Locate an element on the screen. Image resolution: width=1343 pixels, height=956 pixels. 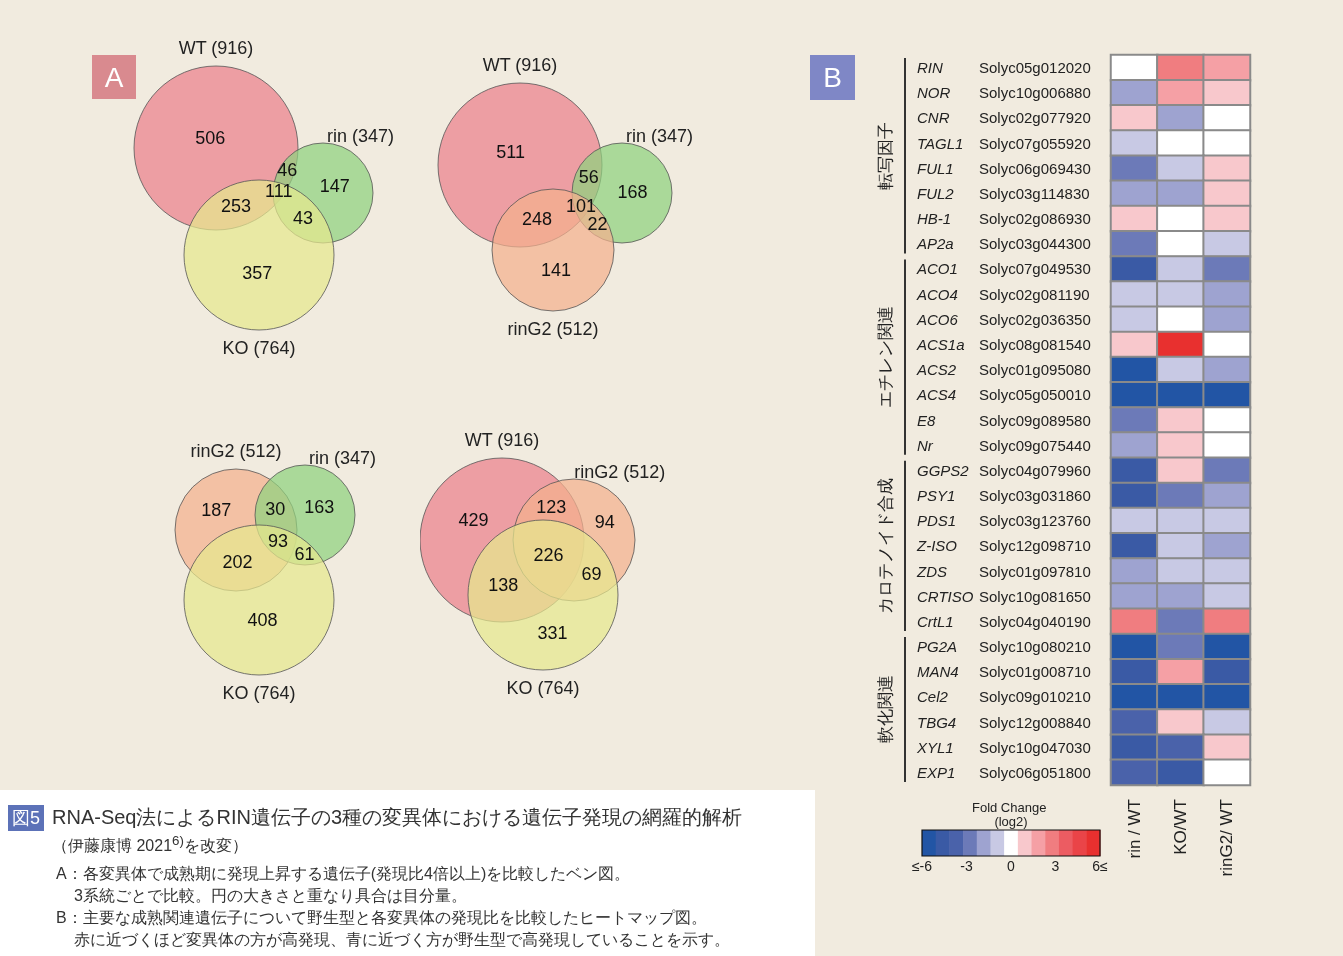
text: 94 is located at coordinates (604, 521).